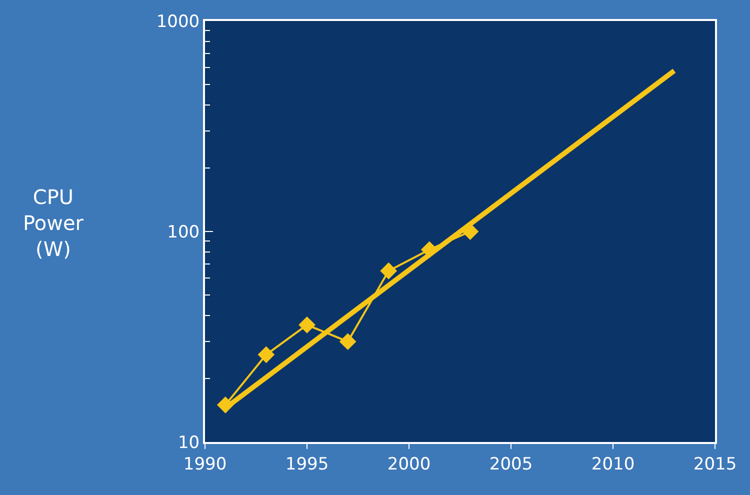  What do you see at coordinates (307, 464) in the screenshot?
I see `x-tick-label: 1995` at bounding box center [307, 464].